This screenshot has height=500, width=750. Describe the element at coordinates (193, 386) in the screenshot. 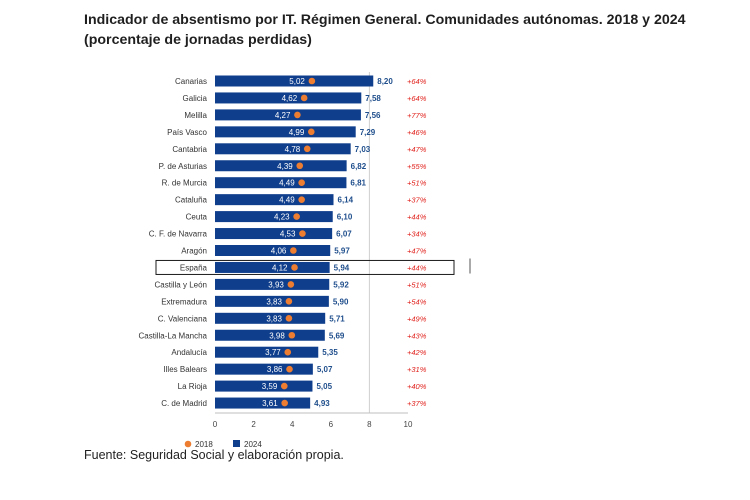

I see `category-label: La Rioja` at that location.